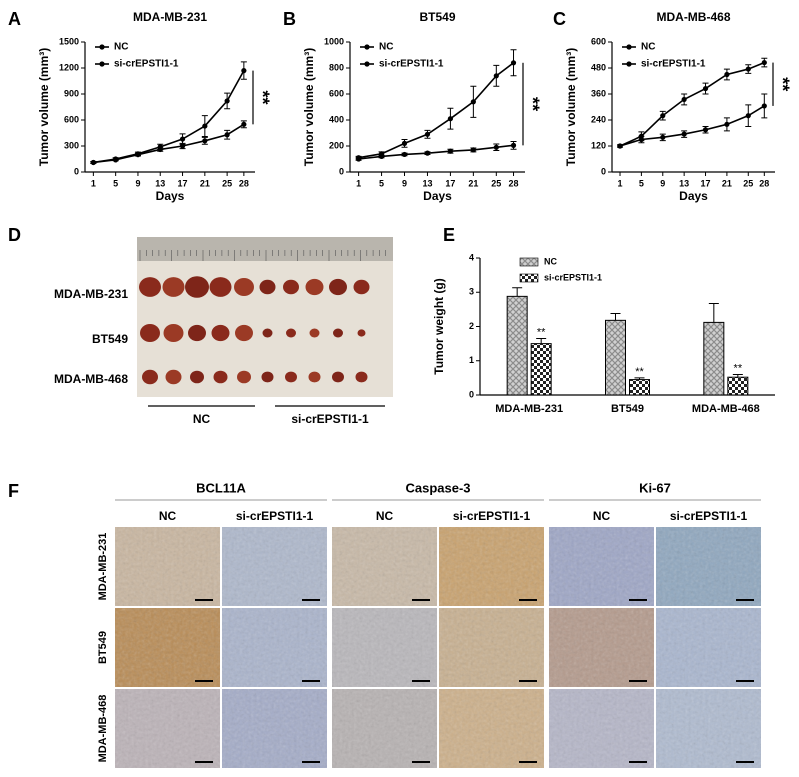  I want to click on x-tick-label: BT549, so click(627, 409).